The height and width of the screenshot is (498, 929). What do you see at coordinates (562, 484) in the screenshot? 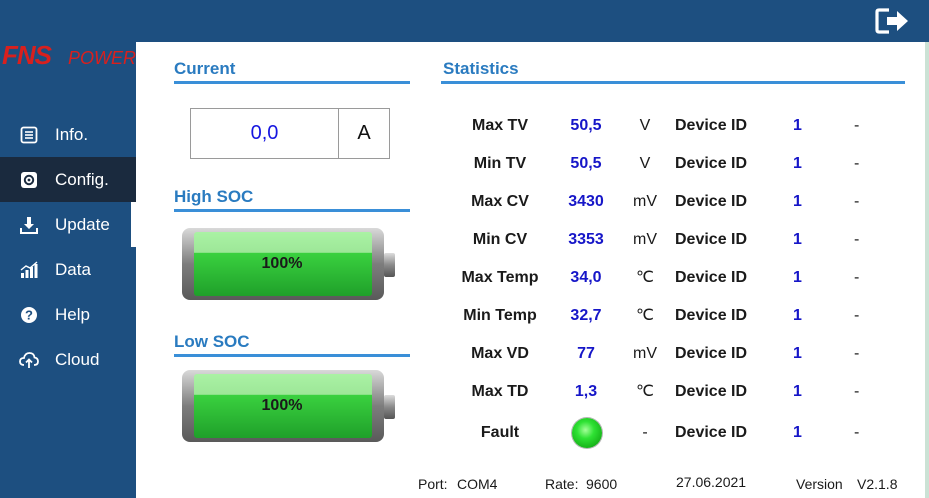
I see `rate-label: Rate:` at bounding box center [562, 484].